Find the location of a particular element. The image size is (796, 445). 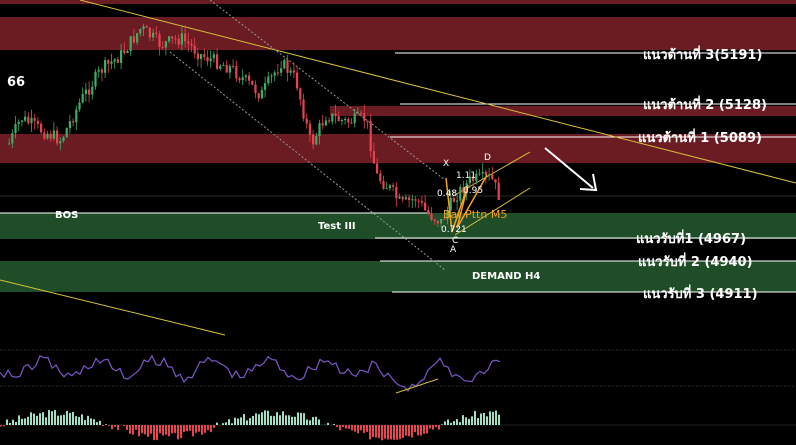

pattern-line-lower is located at coordinates (492, 211).